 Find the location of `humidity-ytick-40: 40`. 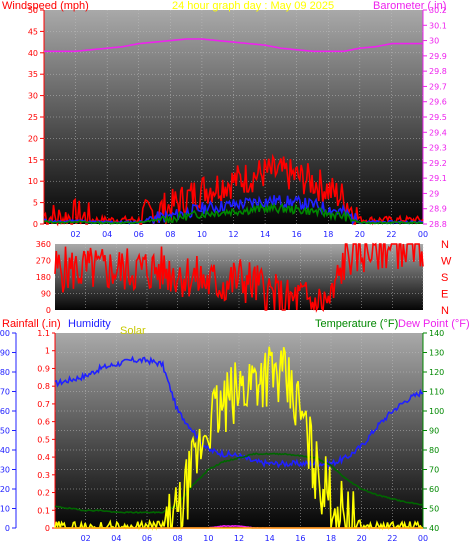

humidity-ytick-40: 40 is located at coordinates (5, 450).